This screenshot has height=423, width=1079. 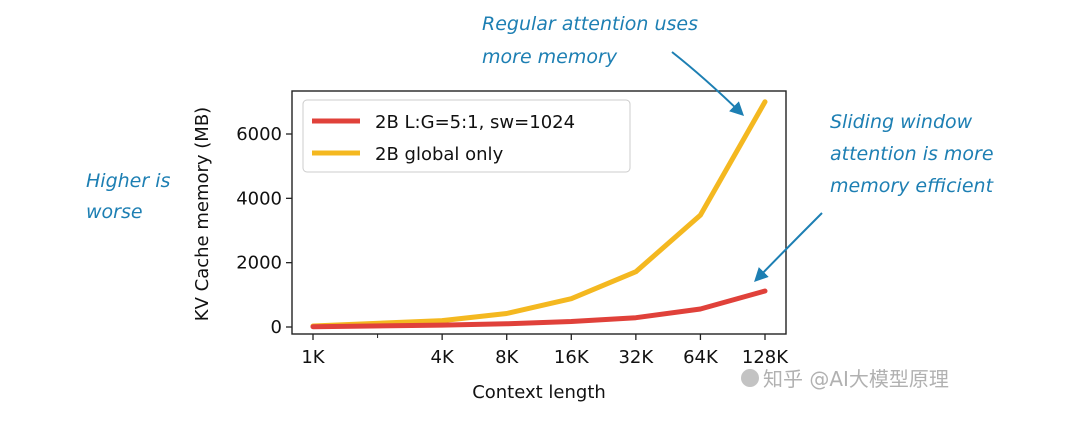 What do you see at coordinates (313, 357) in the screenshot?
I see `x-tick-label: 1K` at bounding box center [313, 357].